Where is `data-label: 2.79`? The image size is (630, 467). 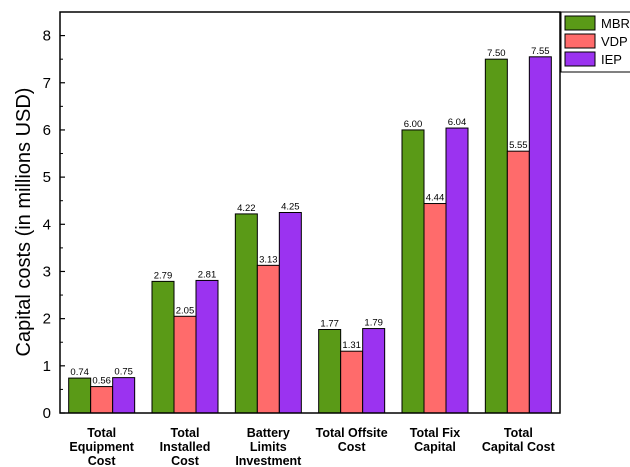
data-label: 2.79 is located at coordinates (163, 275).